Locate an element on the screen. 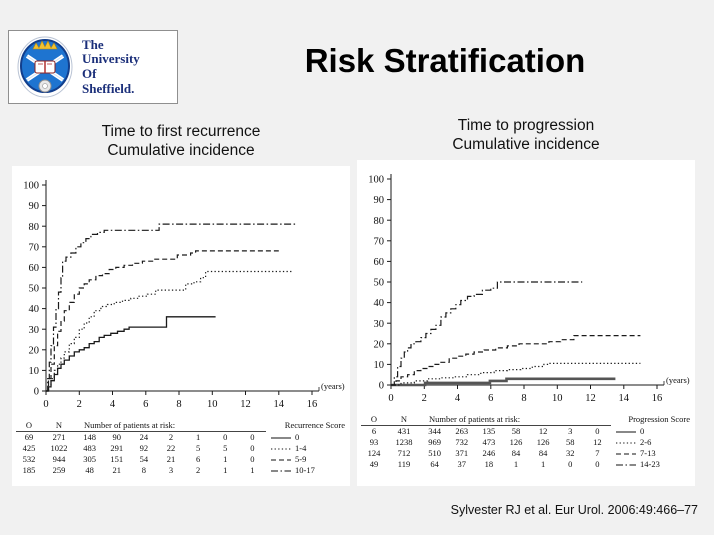 The image size is (714, 535). risk-observed-value: 532 is located at coordinates (29, 458).